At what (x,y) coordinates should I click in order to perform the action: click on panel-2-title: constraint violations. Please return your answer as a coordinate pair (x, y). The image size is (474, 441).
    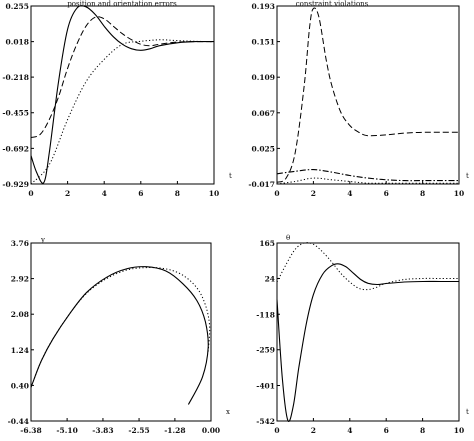
    Looking at the image, I should click on (332, 4).